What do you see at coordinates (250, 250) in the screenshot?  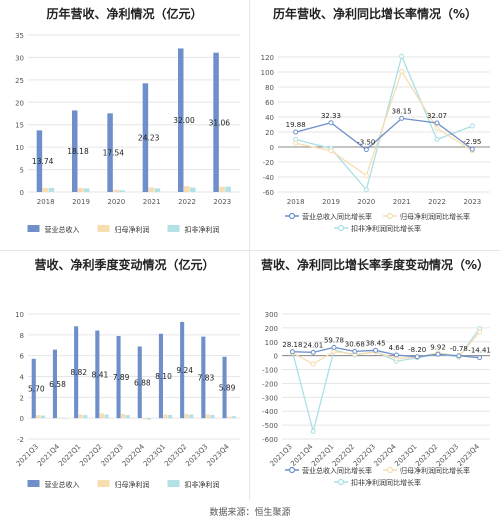 I see `horizontal-divider` at bounding box center [250, 250].